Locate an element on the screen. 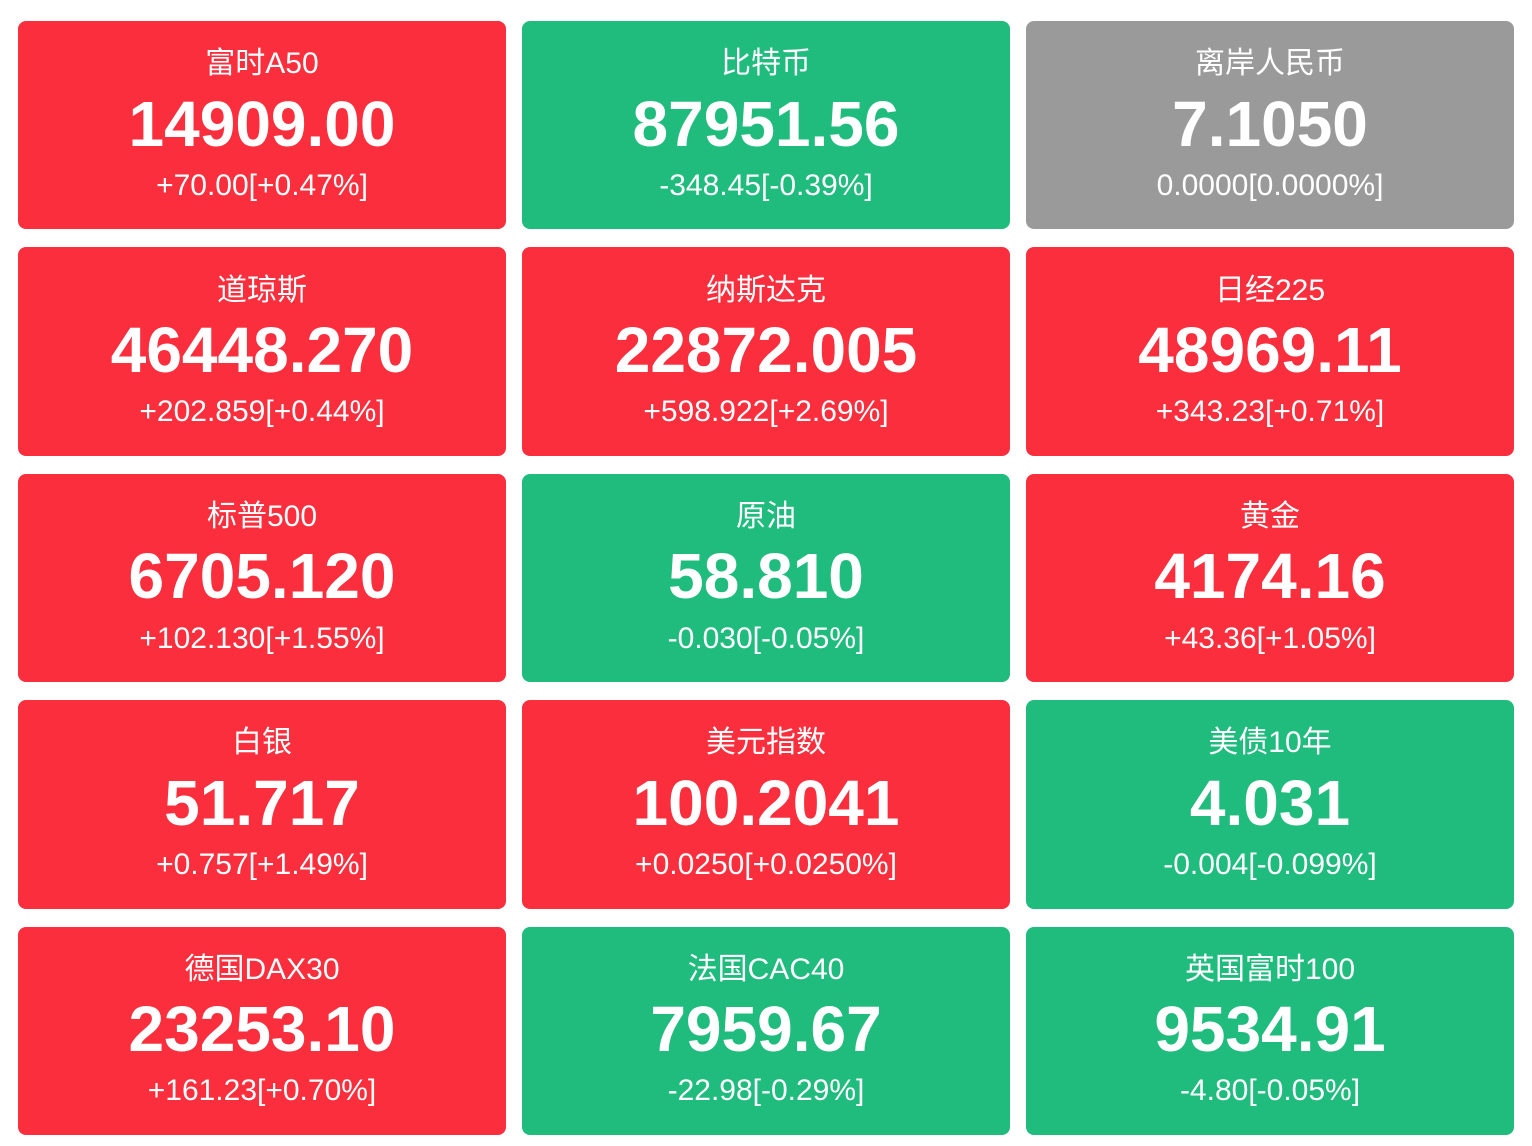  tile-change-text: -4.80[-0.05%] is located at coordinates (1270, 1091).